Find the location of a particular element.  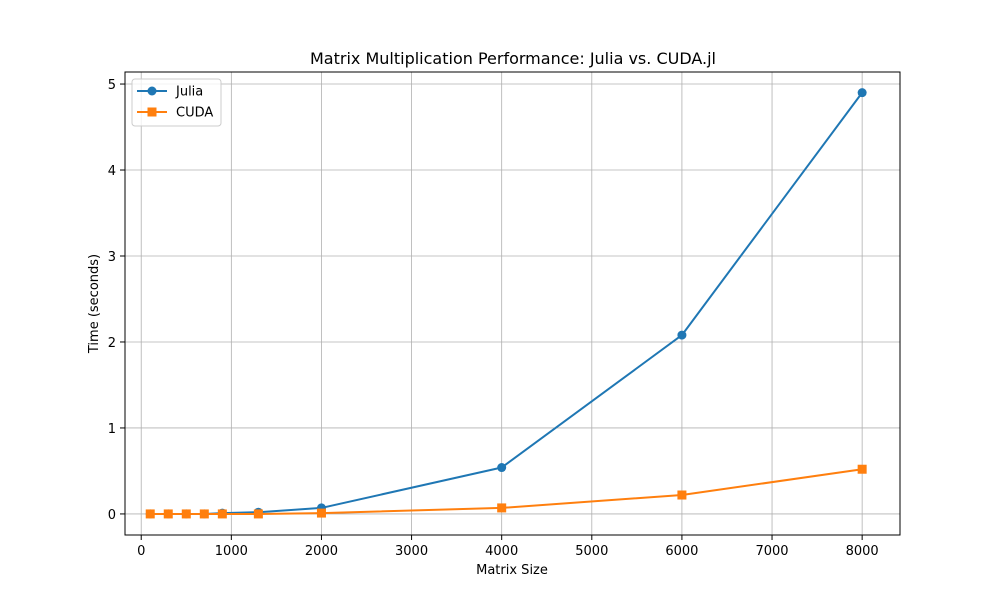

y-axis-label: Time (seconds) is located at coordinates (94, 304).